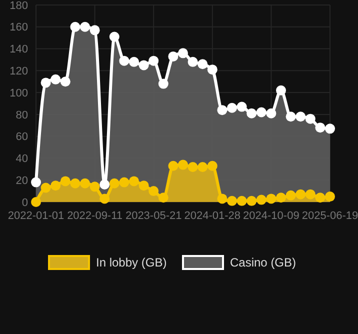  Describe the element at coordinates (131, 263) in the screenshot. I see `legend-label: In lobby (GB)` at that location.